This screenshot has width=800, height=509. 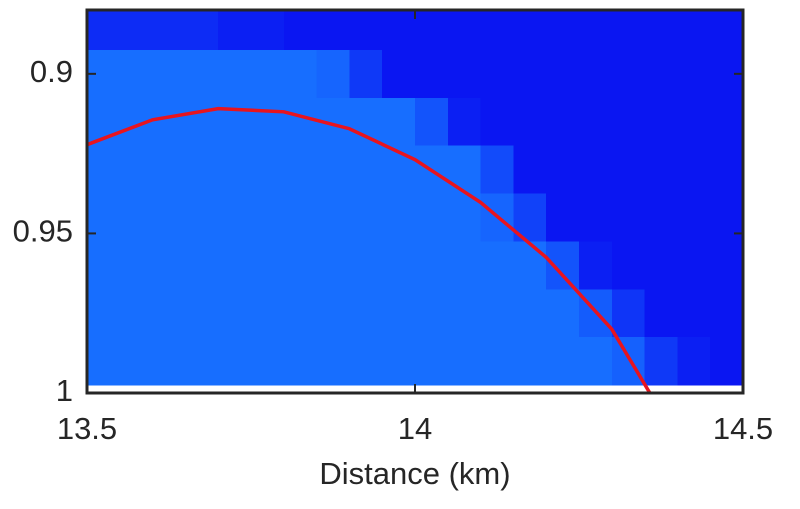 What do you see at coordinates (51, 71) in the screenshot?
I see `y-tick-label: 0.9` at bounding box center [51, 71].